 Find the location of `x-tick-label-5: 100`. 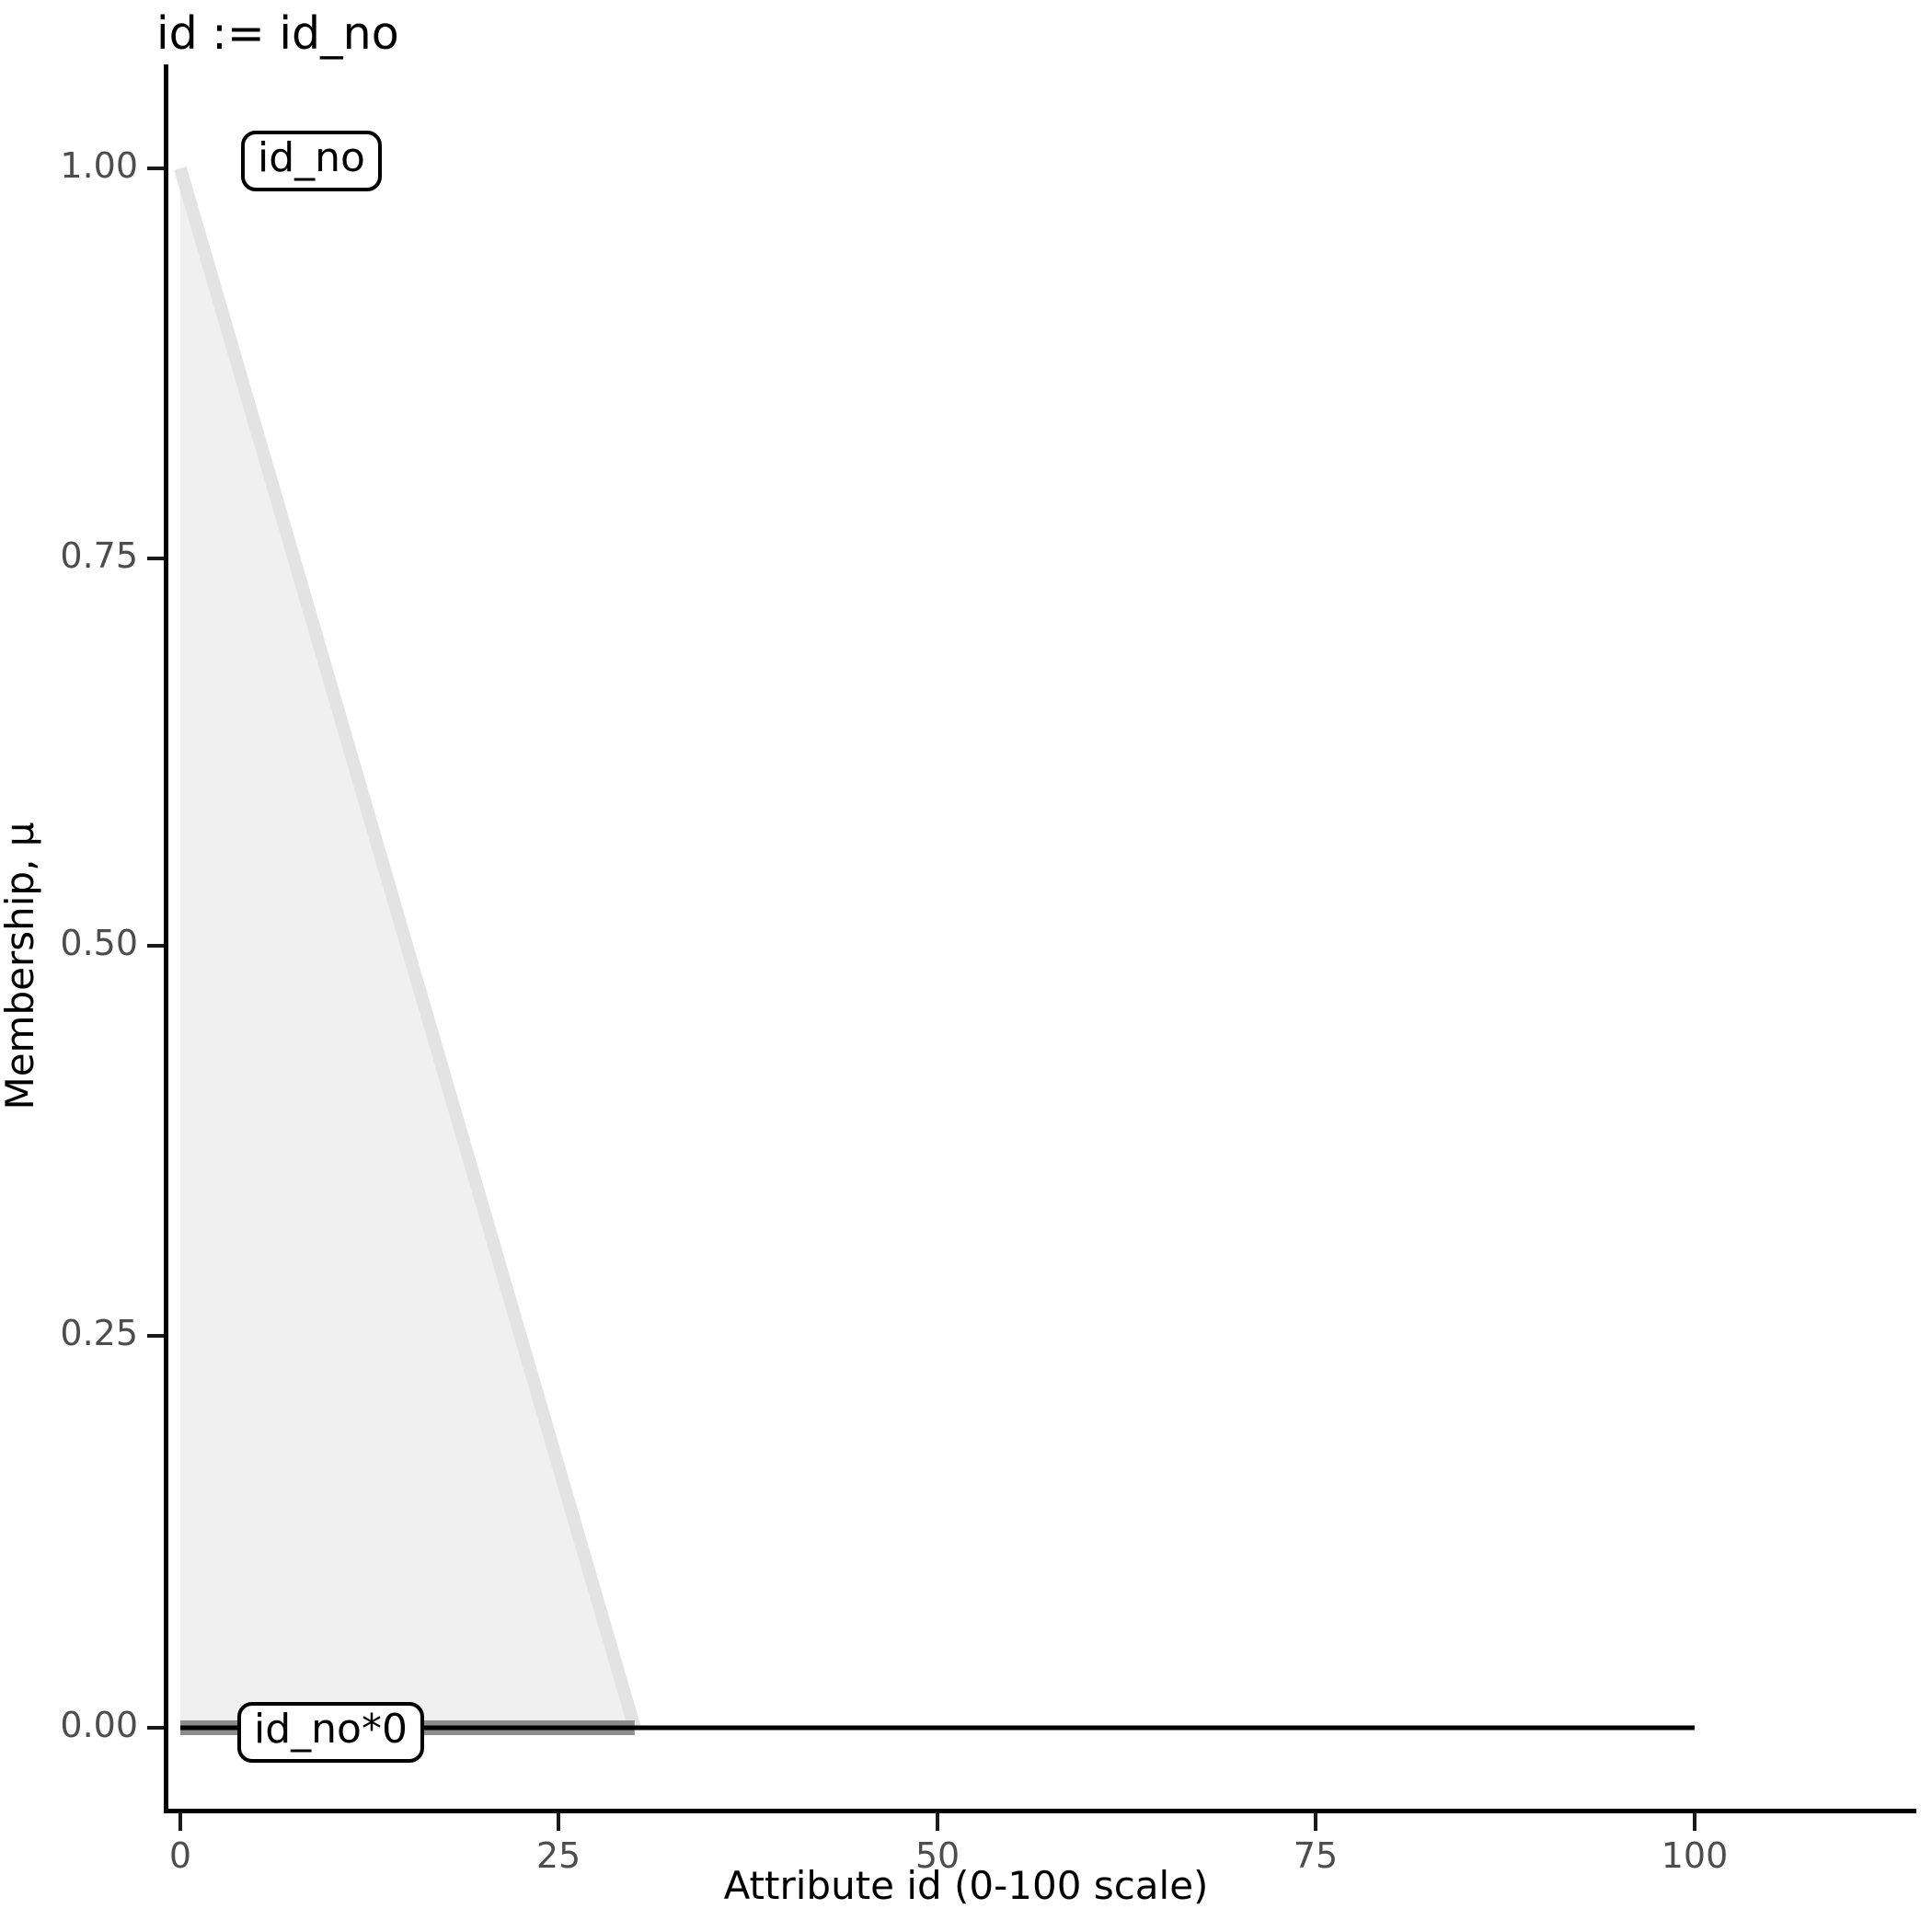

x-tick-label-5: 100 is located at coordinates (1695, 1855).